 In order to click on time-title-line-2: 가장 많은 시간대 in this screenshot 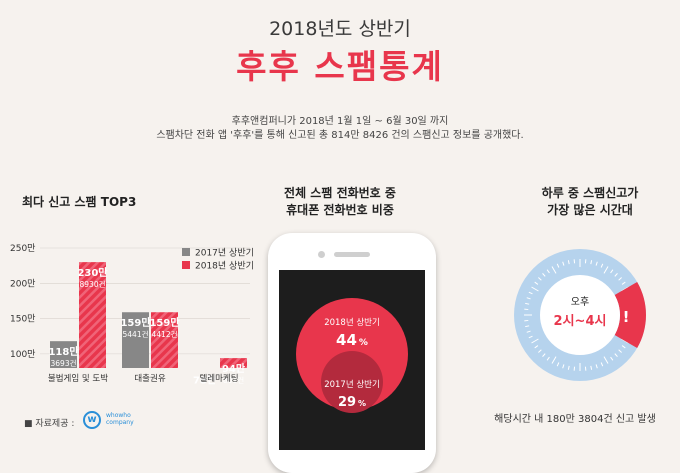, I will do `click(590, 209)`.